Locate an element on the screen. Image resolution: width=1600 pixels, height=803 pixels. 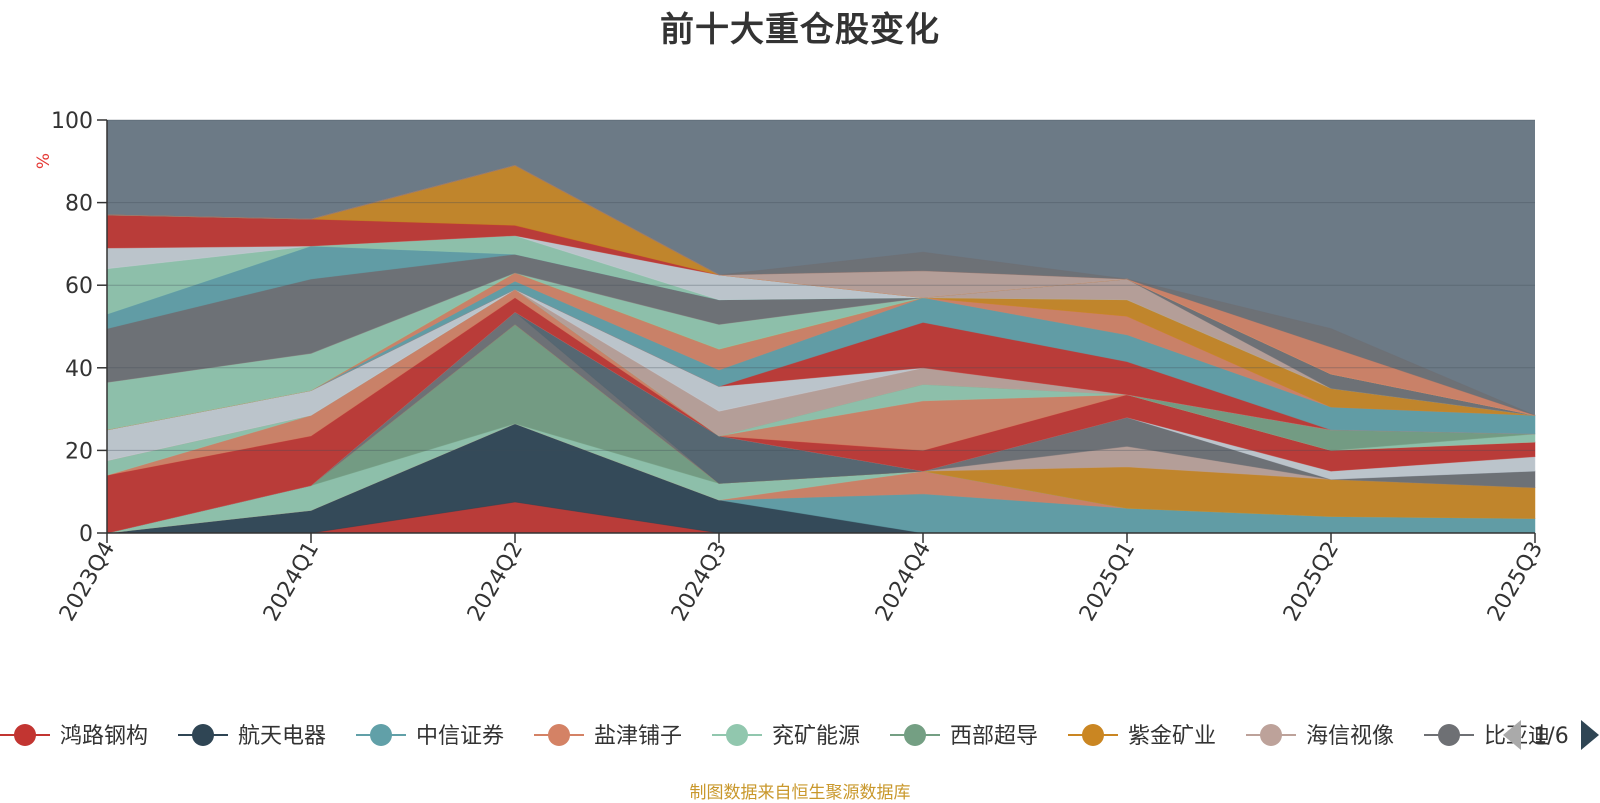
y-tick-label: 0 is located at coordinates (86, 534).